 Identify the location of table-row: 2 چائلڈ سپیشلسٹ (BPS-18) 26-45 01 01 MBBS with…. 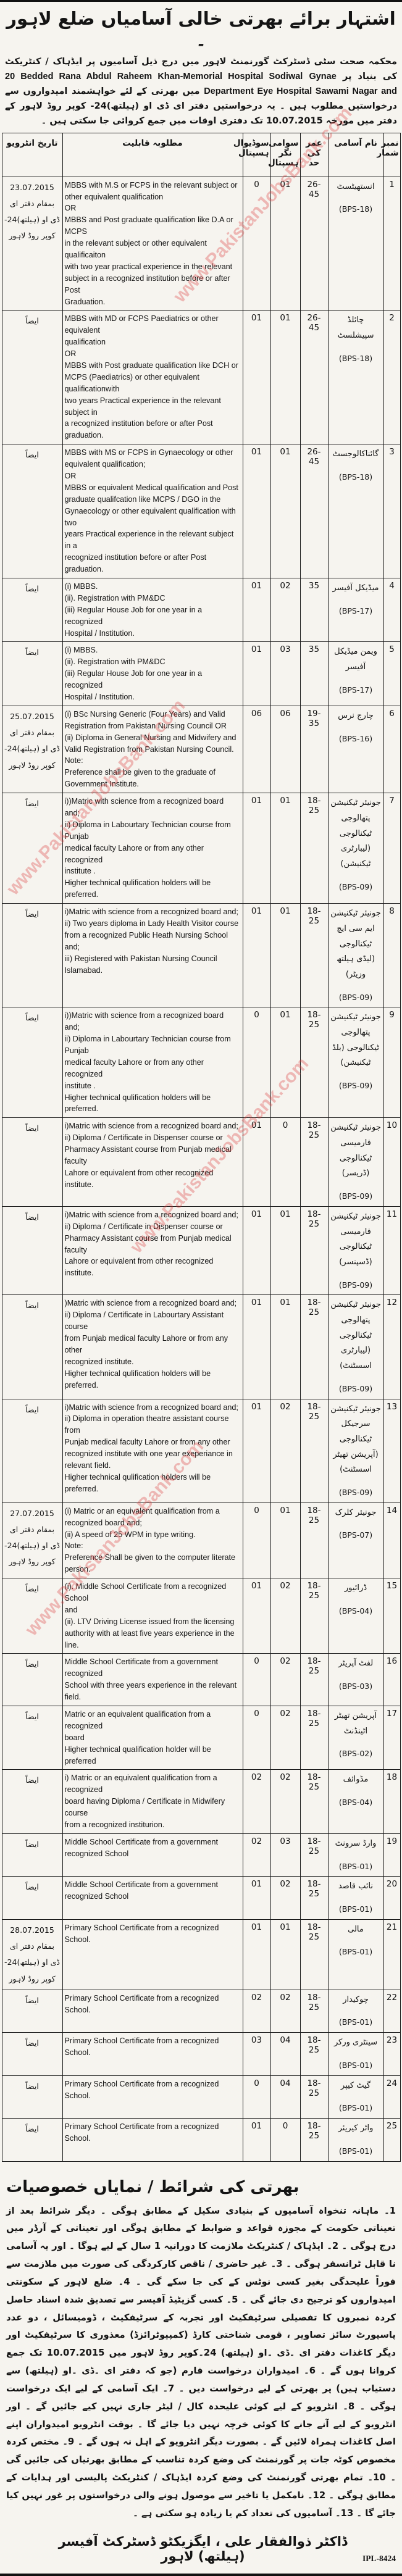
(201, 377).